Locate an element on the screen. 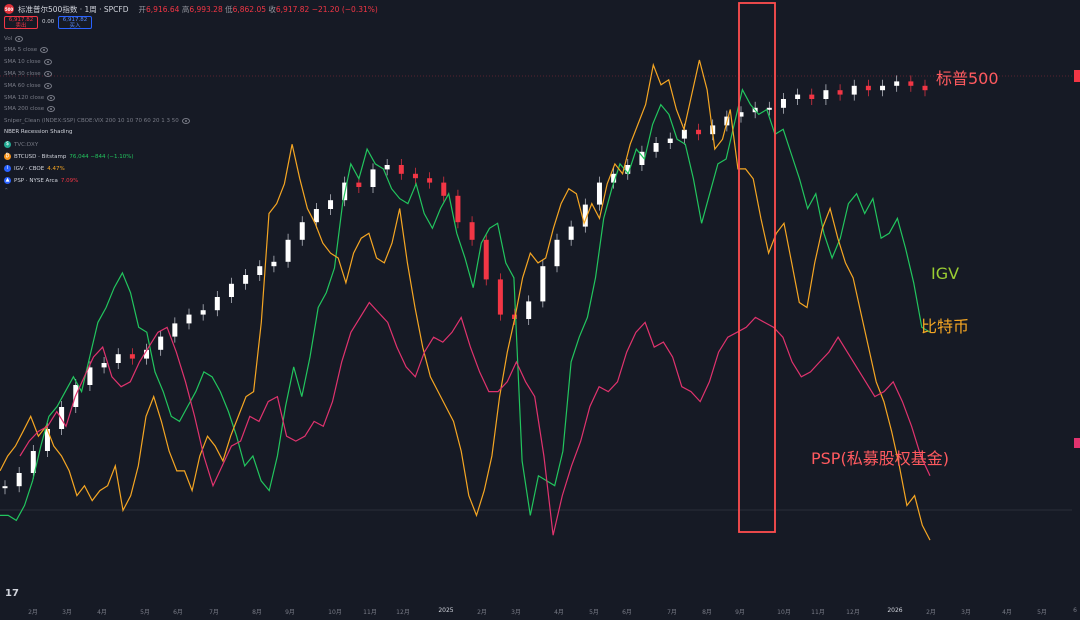  highlight-box is located at coordinates (757, 267).